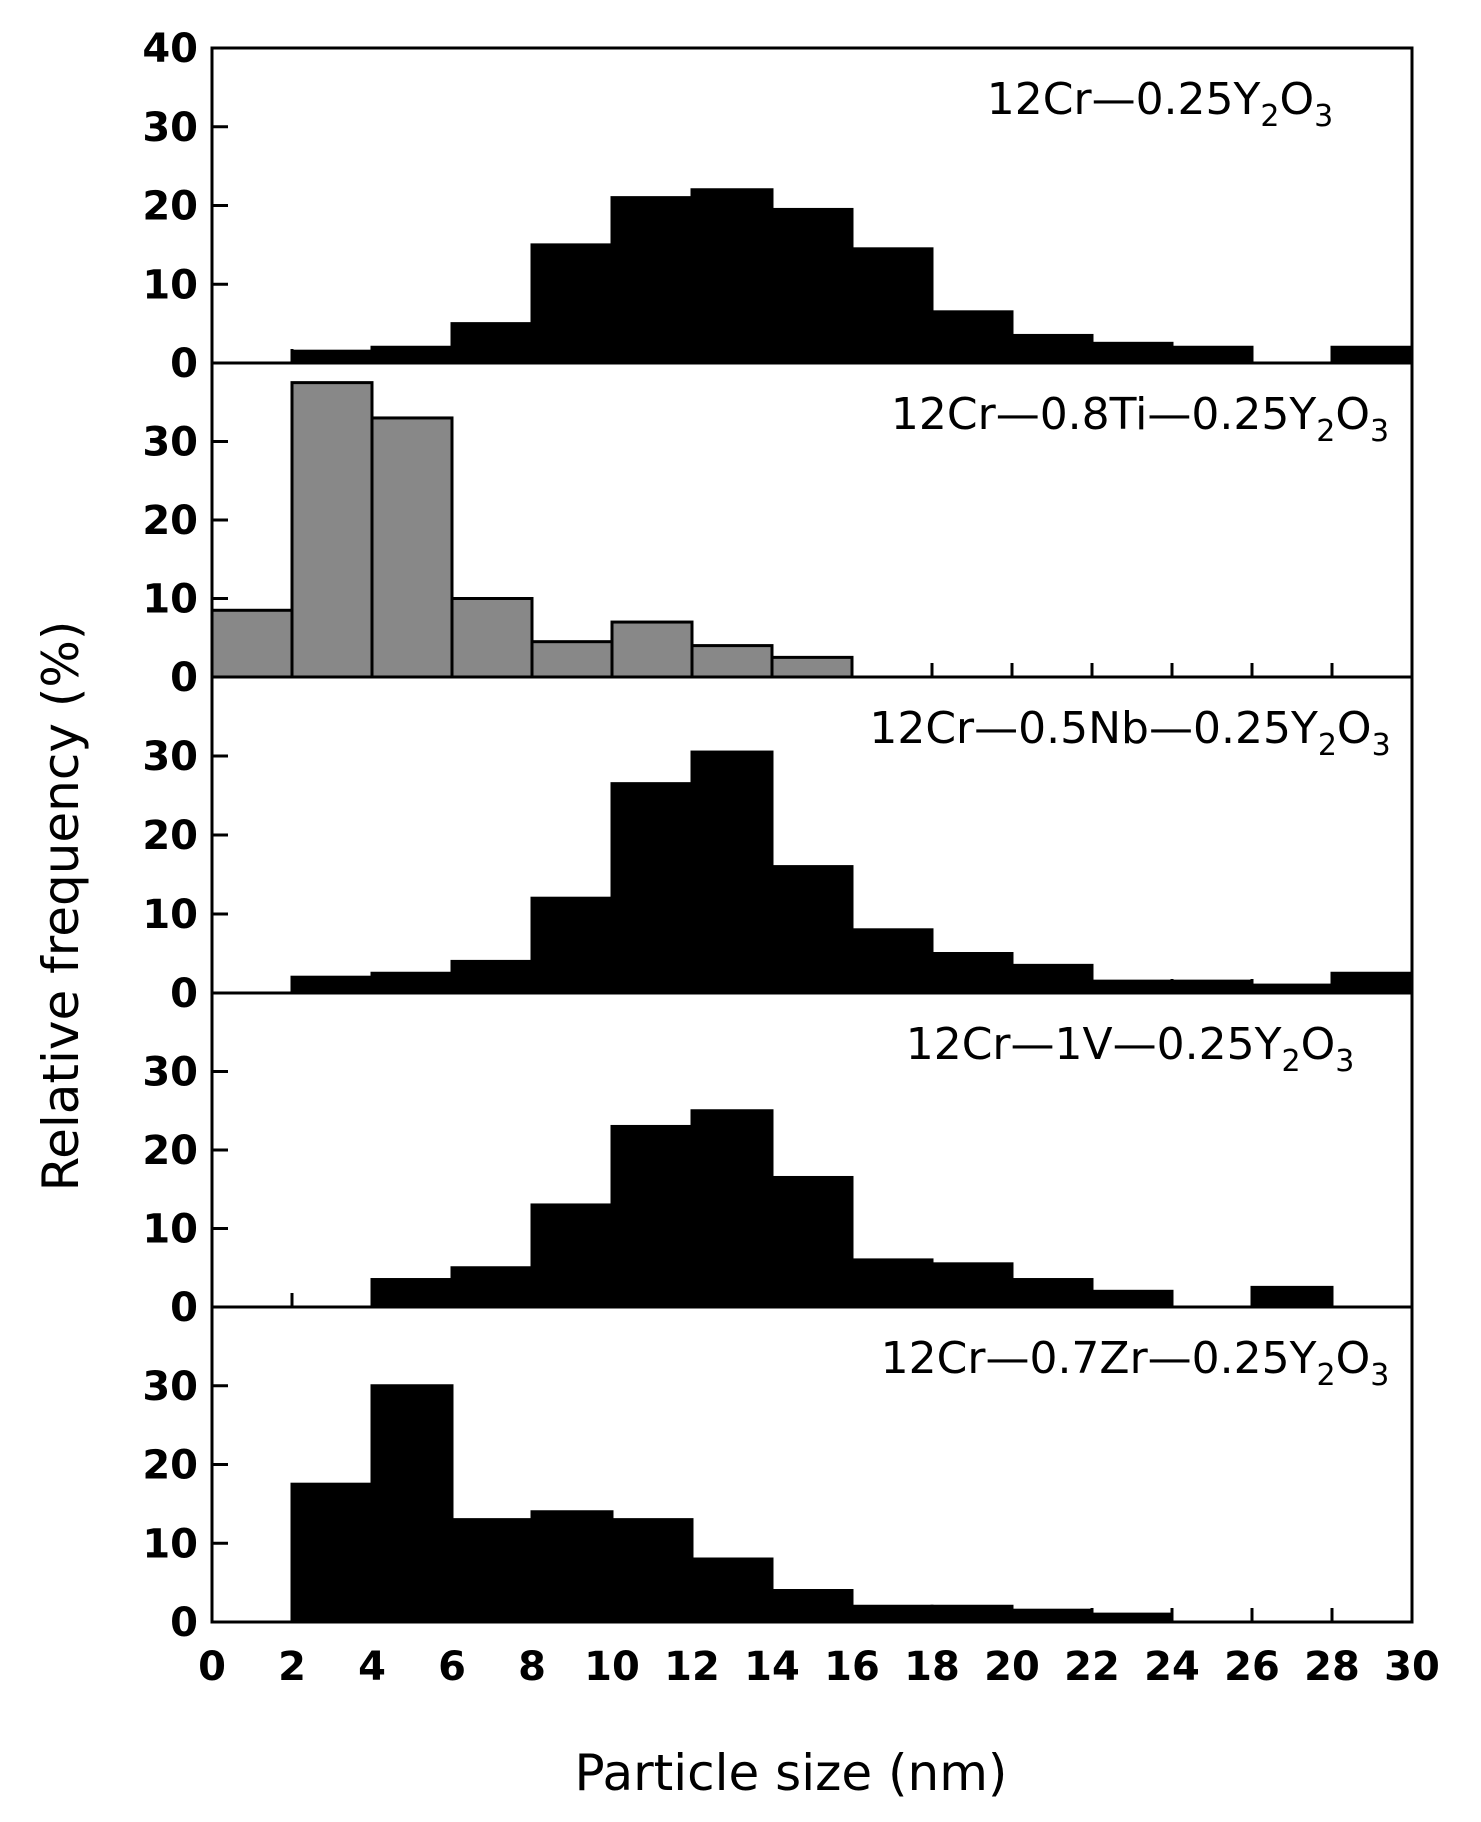  What do you see at coordinates (1083, 728) in the screenshot?
I see `panel-label-part: 0.5Nb` at bounding box center [1083, 728].